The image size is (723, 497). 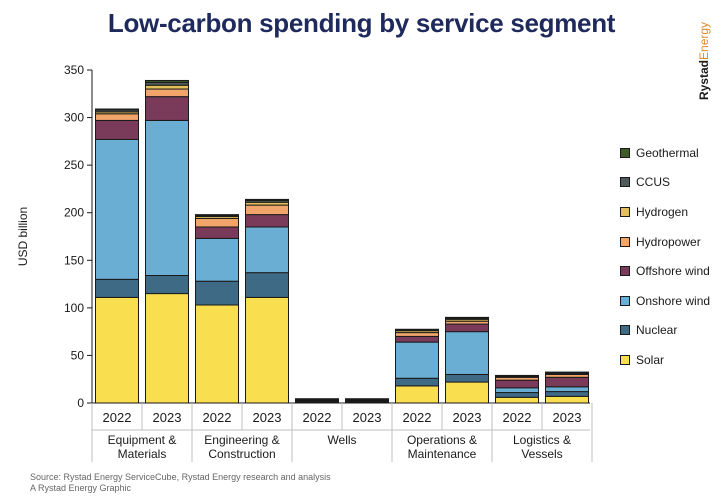 What do you see at coordinates (74, 308) in the screenshot?
I see `y-tick-label: 100` at bounding box center [74, 308].